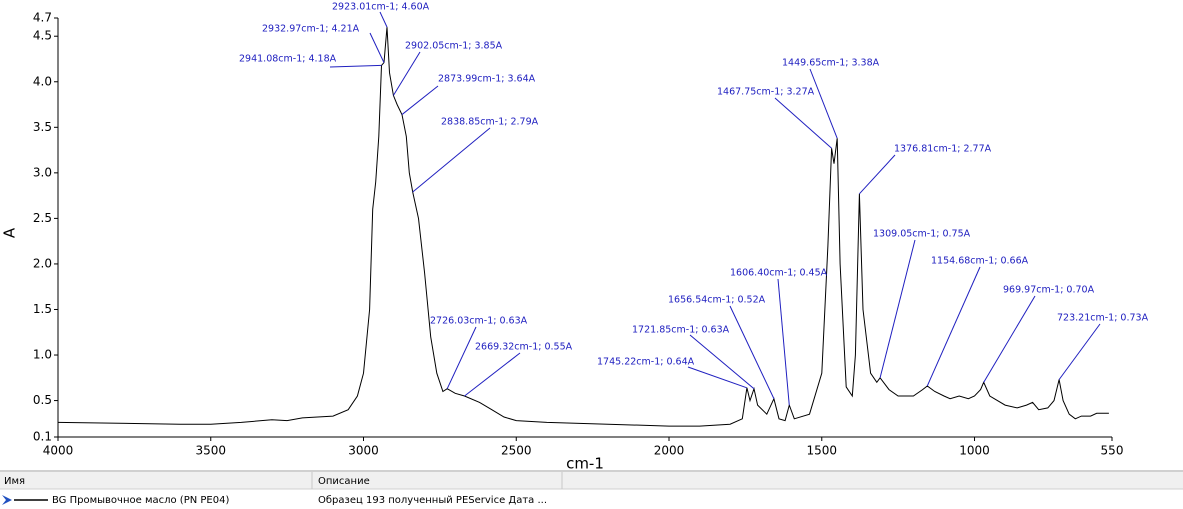 Image resolution: width=1183 pixels, height=509 pixels. Describe the element at coordinates (1112, 451) in the screenshot. I see `x-tick-label: 550` at that location.